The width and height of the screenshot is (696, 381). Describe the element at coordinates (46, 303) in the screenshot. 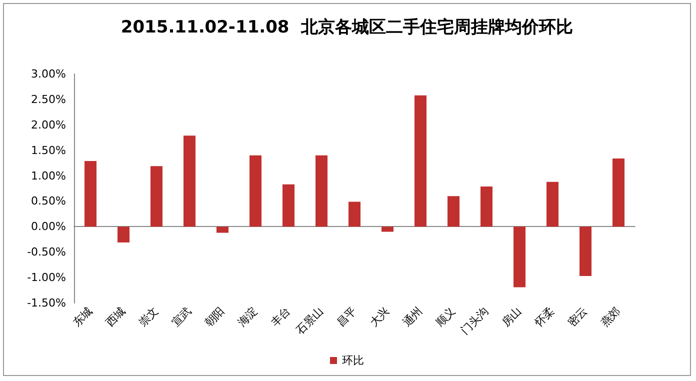

I see `y-tick-label: -1.50%` at that location.